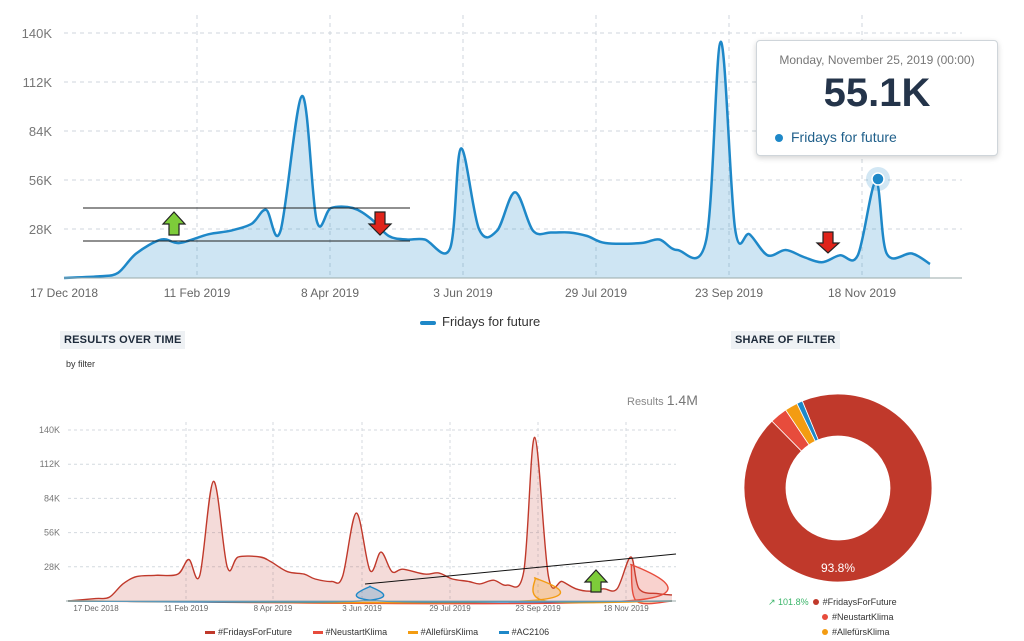  What do you see at coordinates (530, 632) in the screenshot?
I see `legend-label: #AC2106` at bounding box center [530, 632].